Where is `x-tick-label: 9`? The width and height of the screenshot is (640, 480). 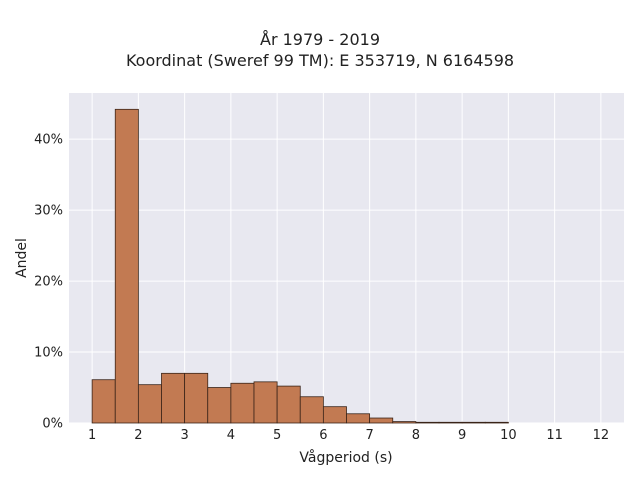 x-tick-label: 9 is located at coordinates (462, 435).